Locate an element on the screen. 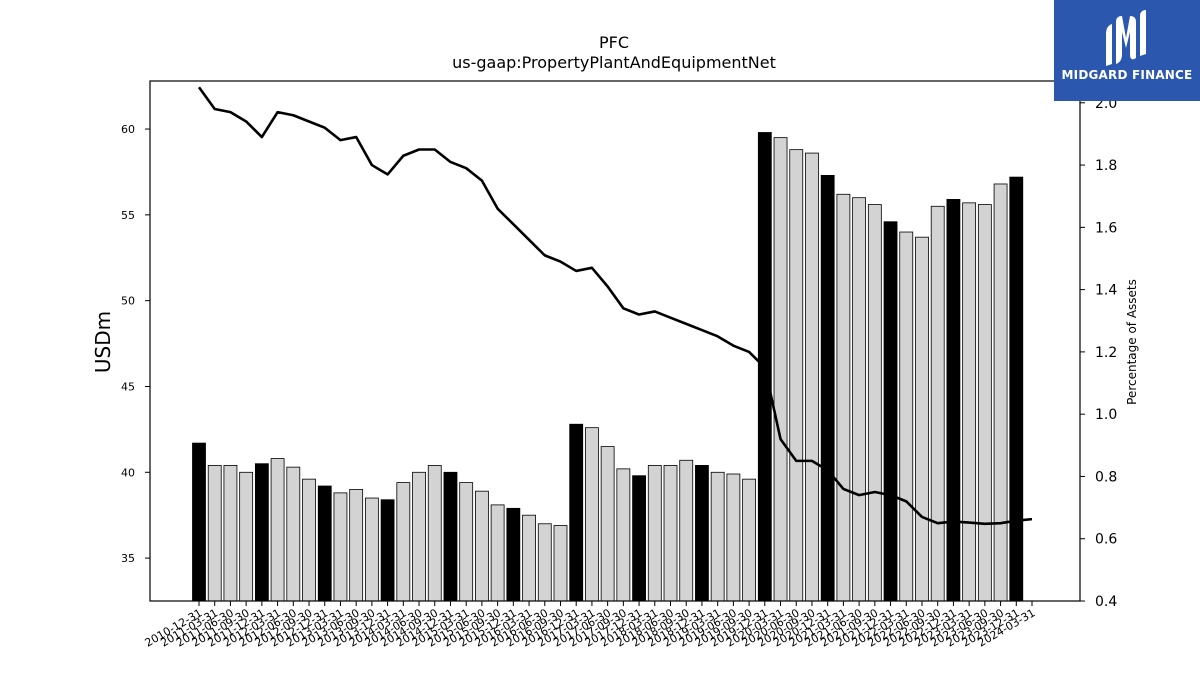  y2-ticks: 0.40.60.81.01.21.41.61.82.0 is located at coordinates (1098, 353).